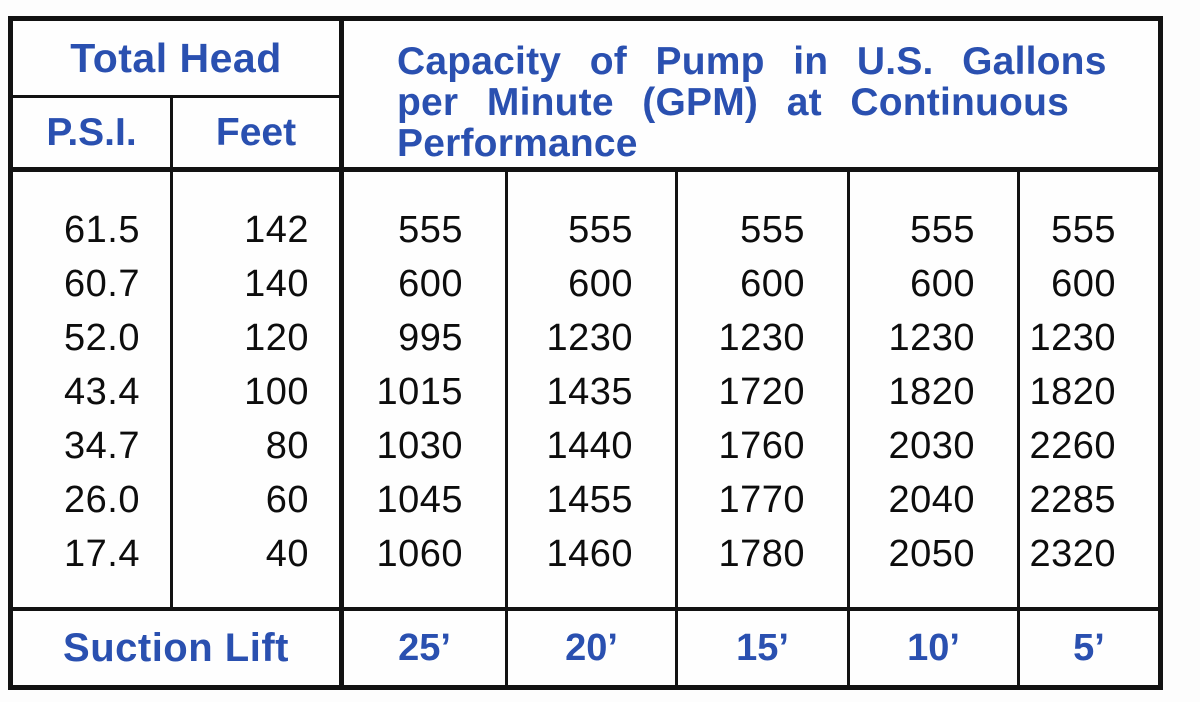 The width and height of the screenshot is (1200, 702). I want to click on table-cell-value: 1030, so click(419, 446).